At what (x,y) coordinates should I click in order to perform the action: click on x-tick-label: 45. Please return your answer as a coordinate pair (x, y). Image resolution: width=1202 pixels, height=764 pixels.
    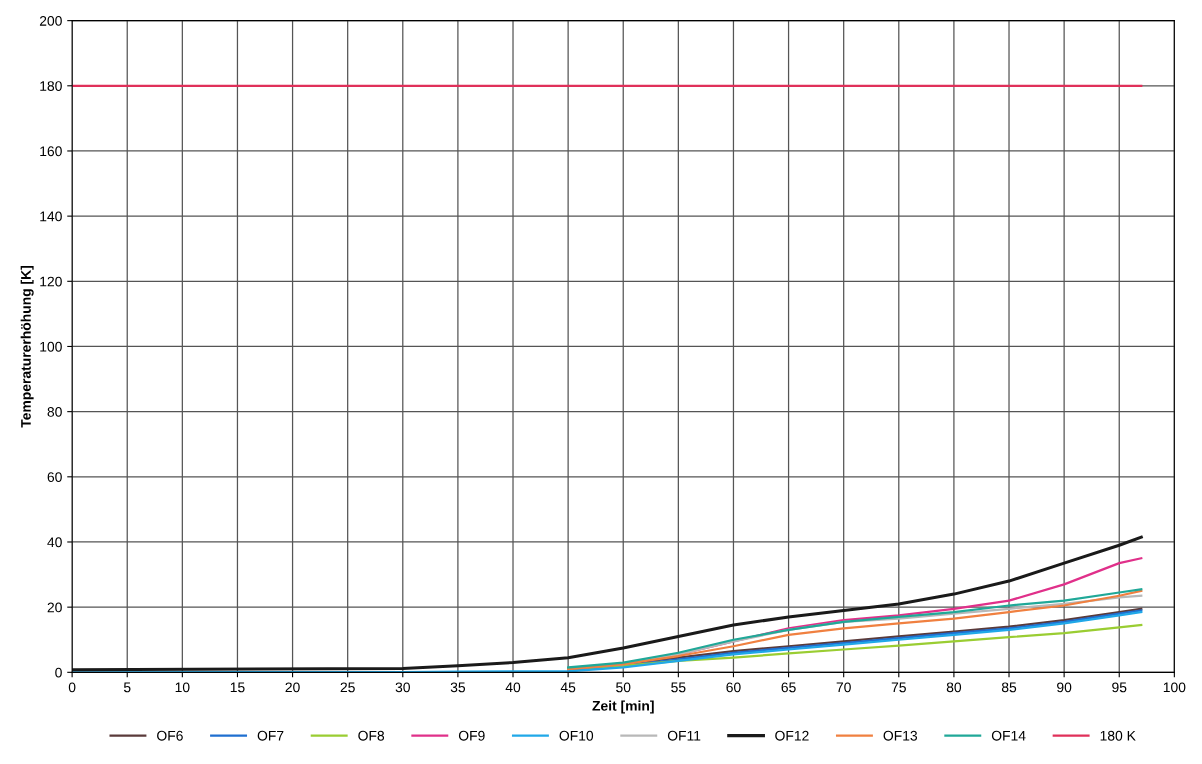
    Looking at the image, I should click on (568, 687).